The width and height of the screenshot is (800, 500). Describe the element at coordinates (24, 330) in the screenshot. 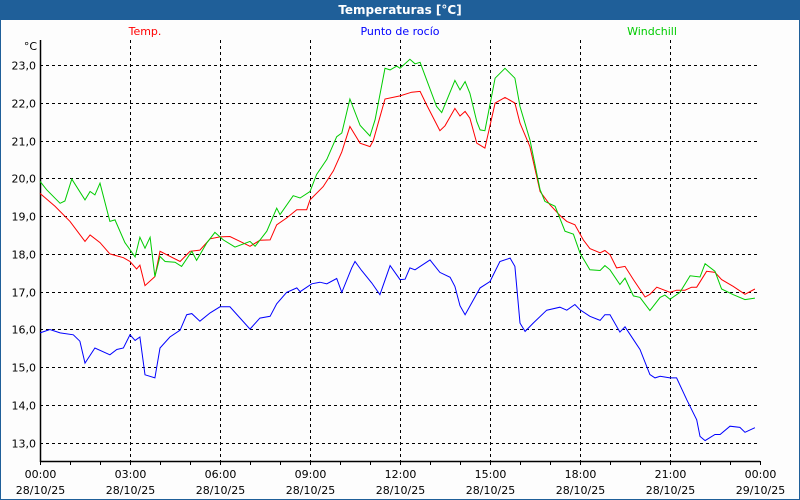

I see `y-tick-label: 16,0` at that location.